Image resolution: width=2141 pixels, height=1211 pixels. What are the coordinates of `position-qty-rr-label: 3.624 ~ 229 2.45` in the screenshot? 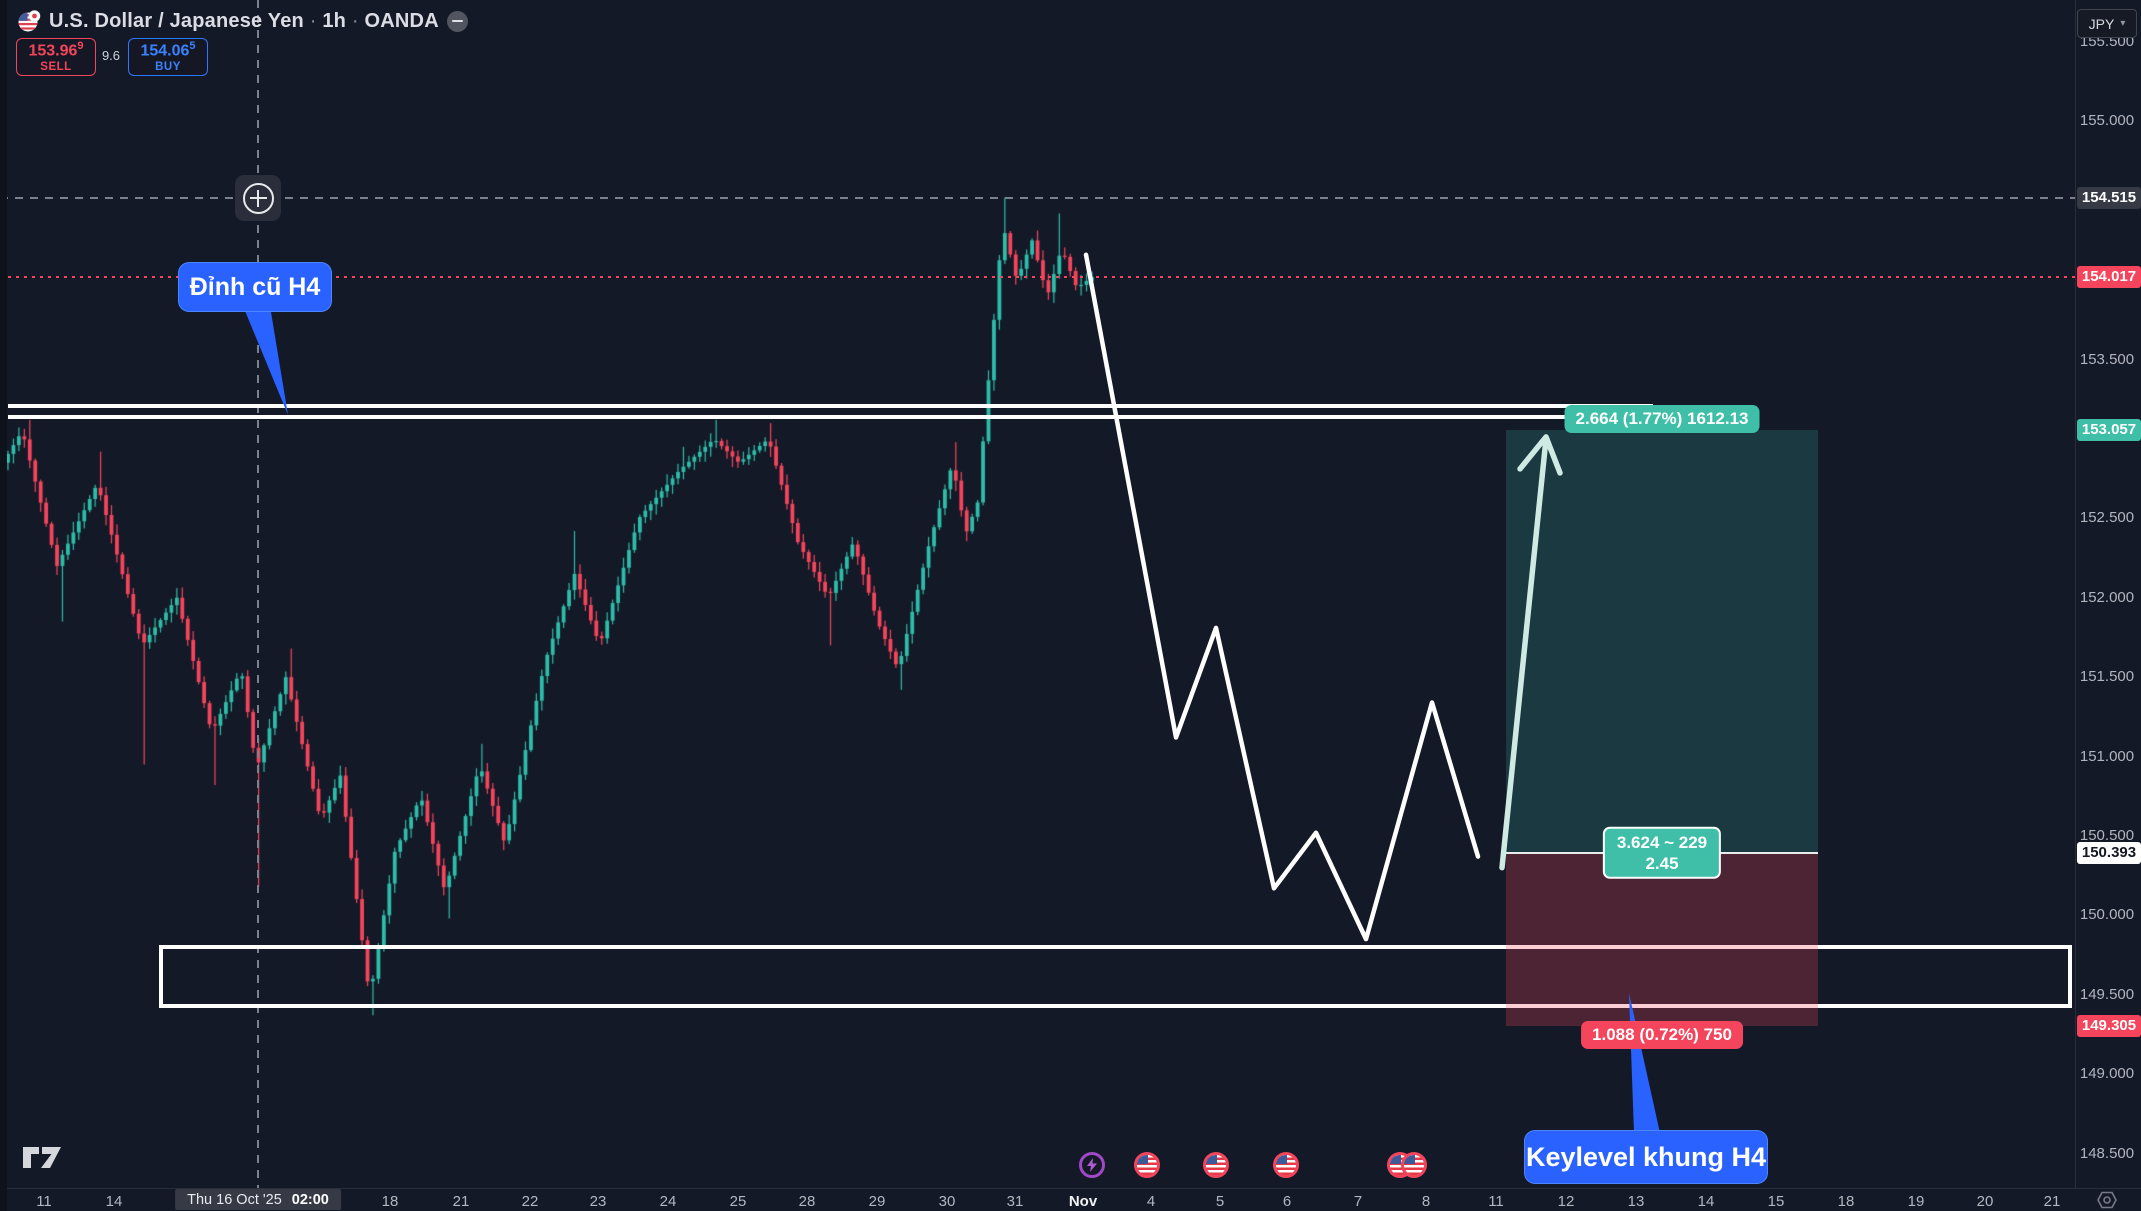 It's located at (1662, 853).